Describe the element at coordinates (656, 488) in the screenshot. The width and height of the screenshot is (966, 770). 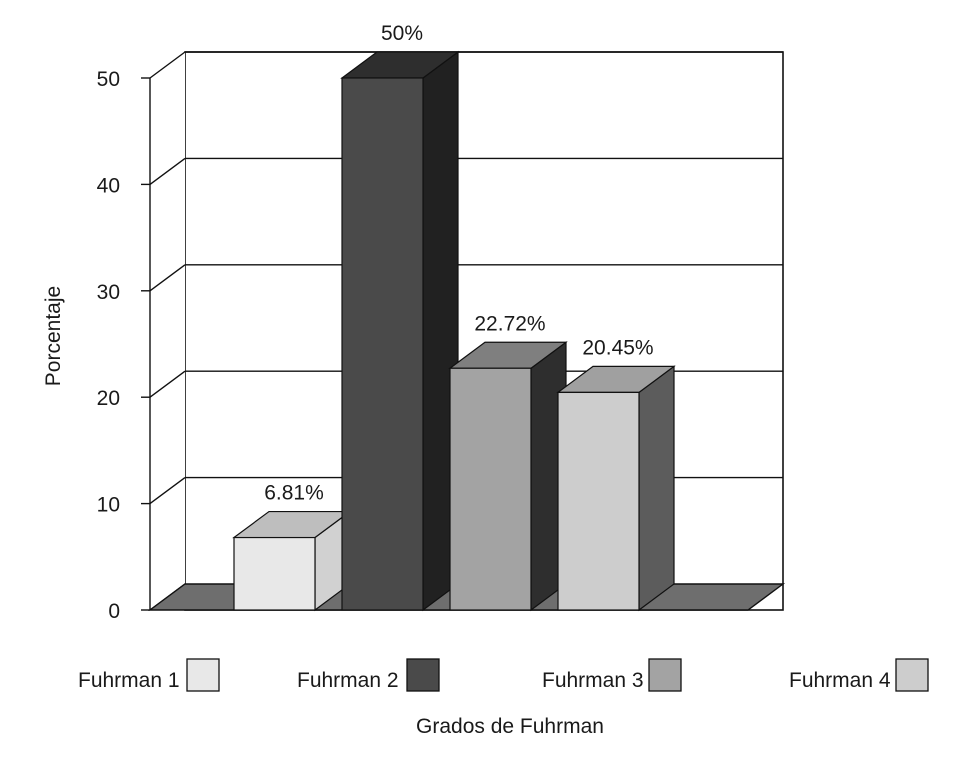
I see `bar-side` at that location.